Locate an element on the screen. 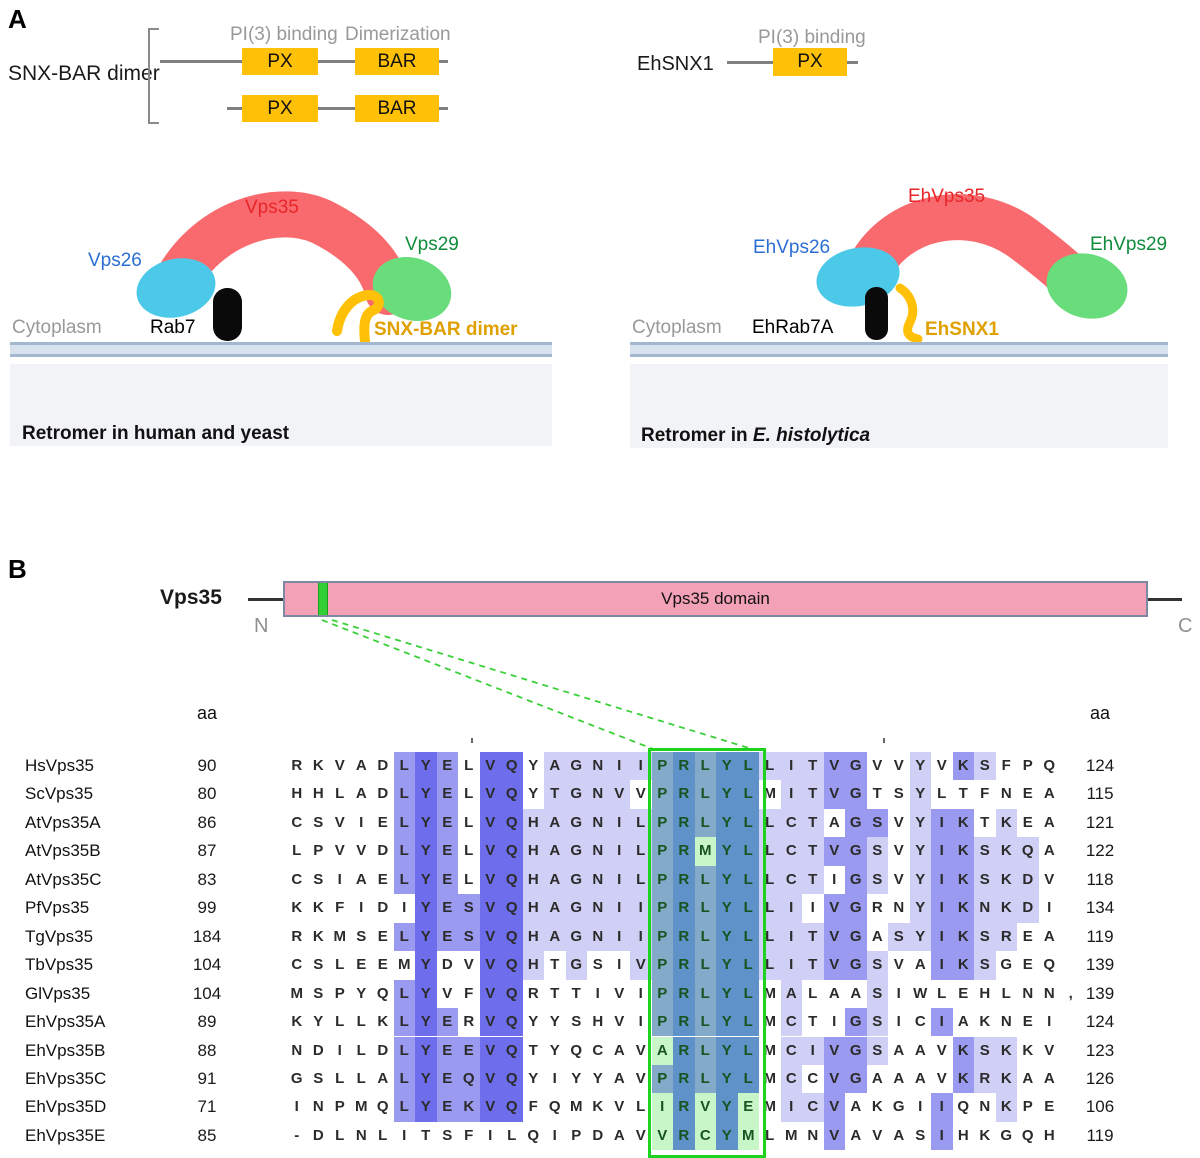 The image size is (1200, 1158). ehvps29-label: EhVps29 is located at coordinates (1129, 244).